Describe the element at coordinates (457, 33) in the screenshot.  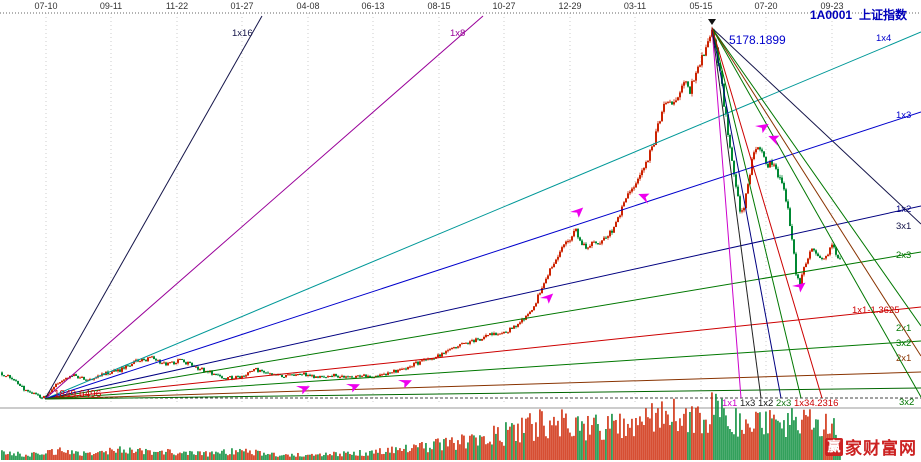
I see `gann-line-label: 1x8` at that location.